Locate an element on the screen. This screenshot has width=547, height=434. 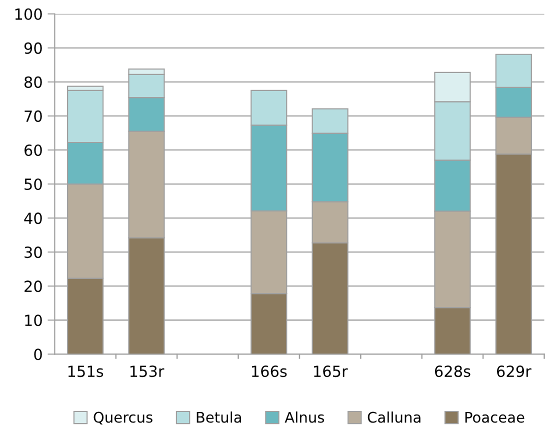
y-tick-label: 100 is located at coordinates (28, 14).